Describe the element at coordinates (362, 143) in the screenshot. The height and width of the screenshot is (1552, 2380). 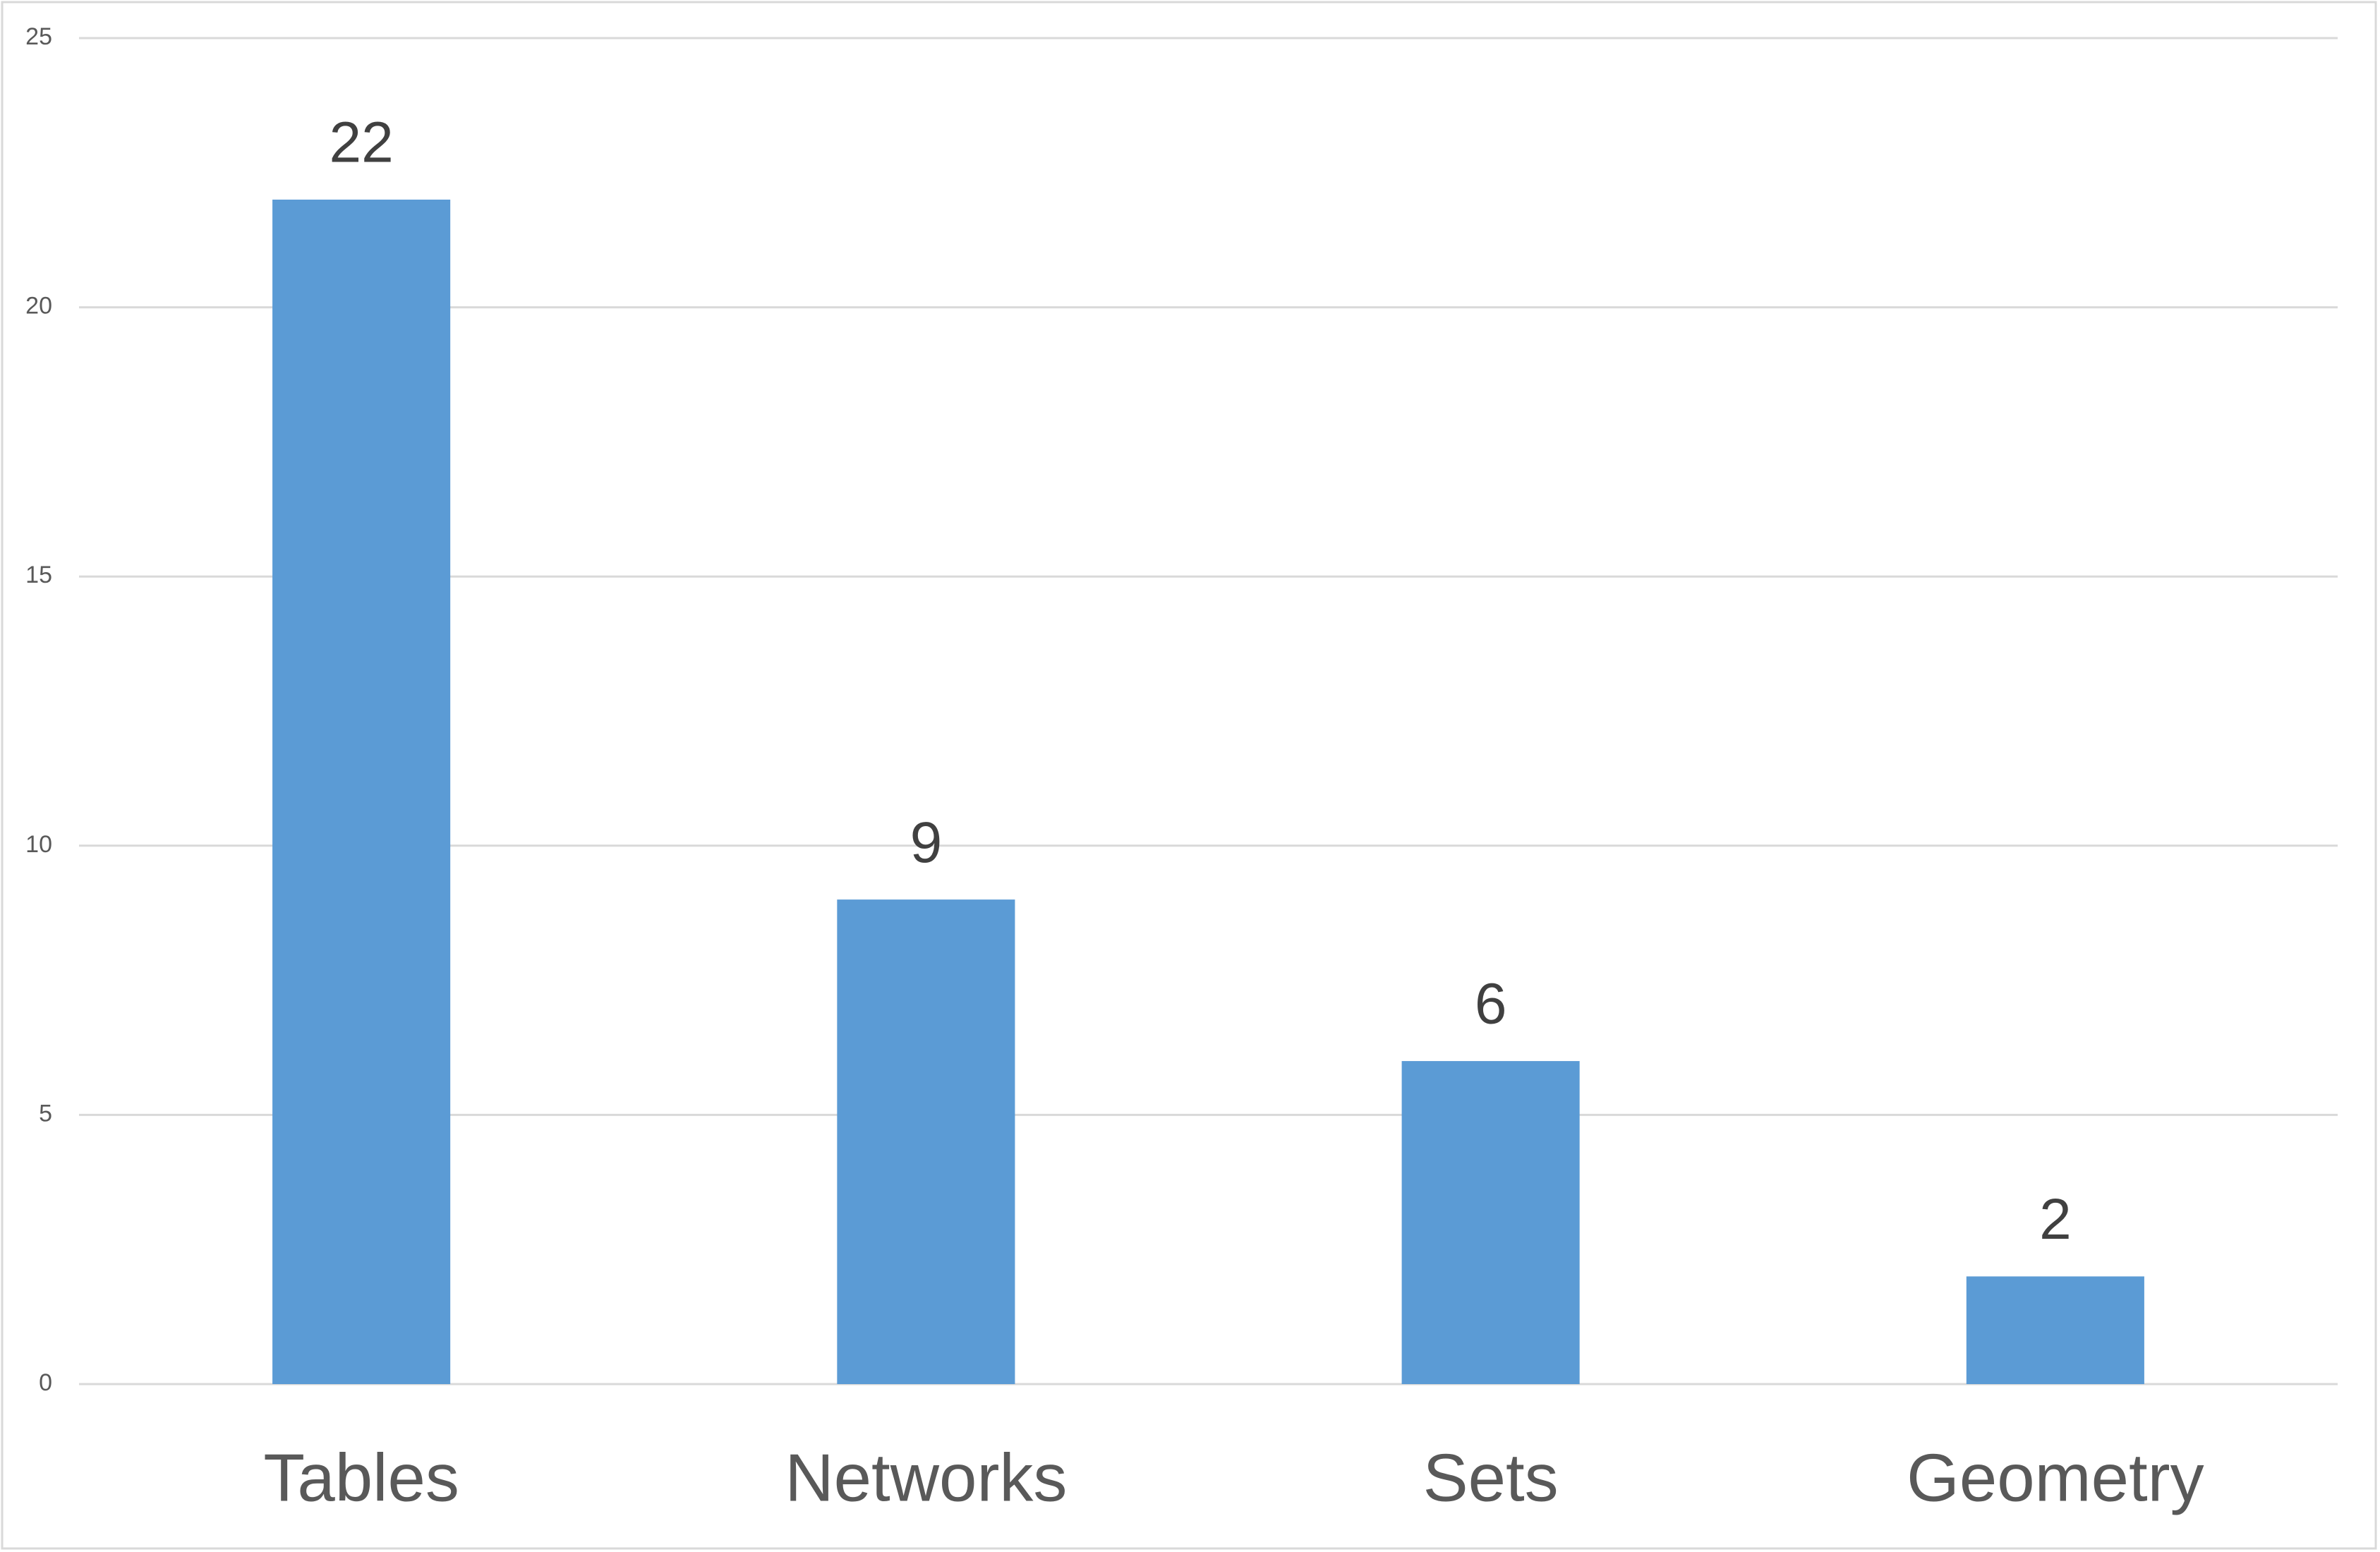
I see `value-label: 22` at that location.